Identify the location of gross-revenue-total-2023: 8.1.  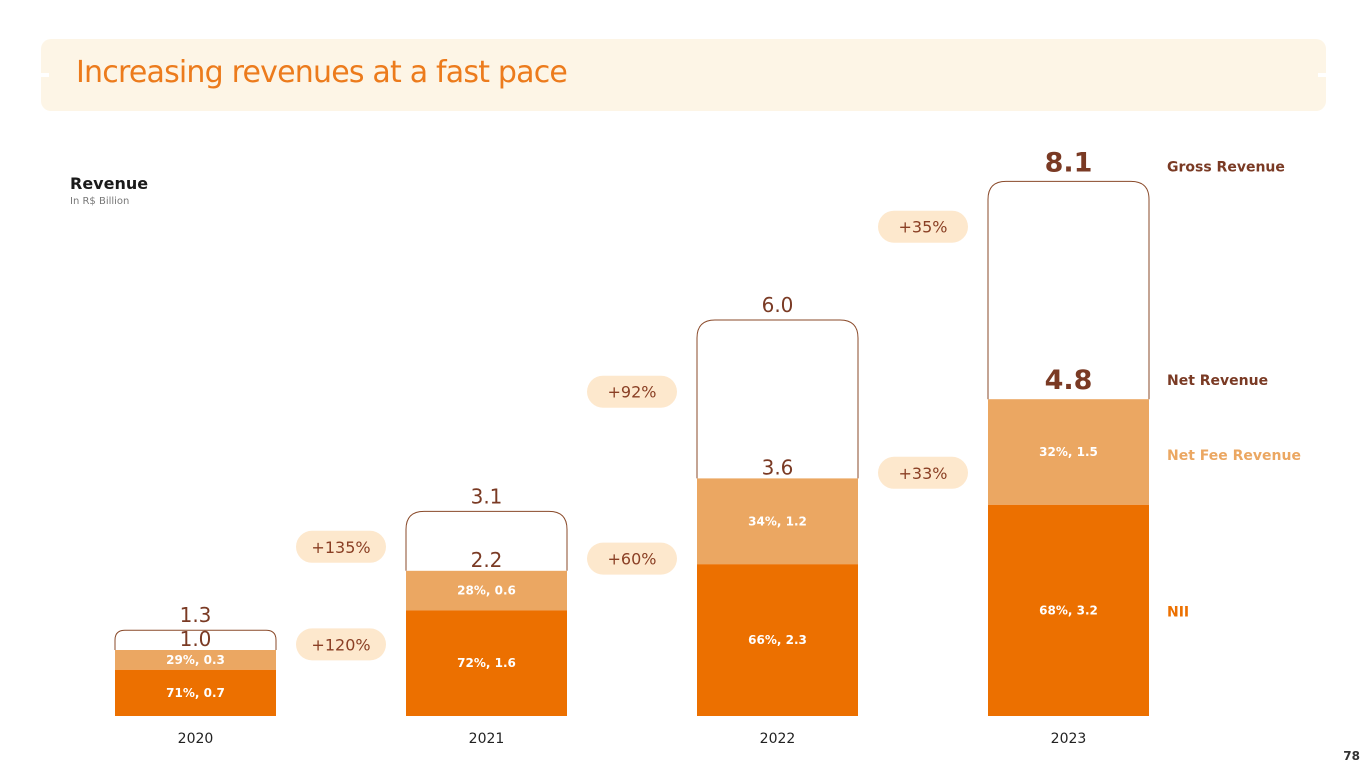
(1069, 162).